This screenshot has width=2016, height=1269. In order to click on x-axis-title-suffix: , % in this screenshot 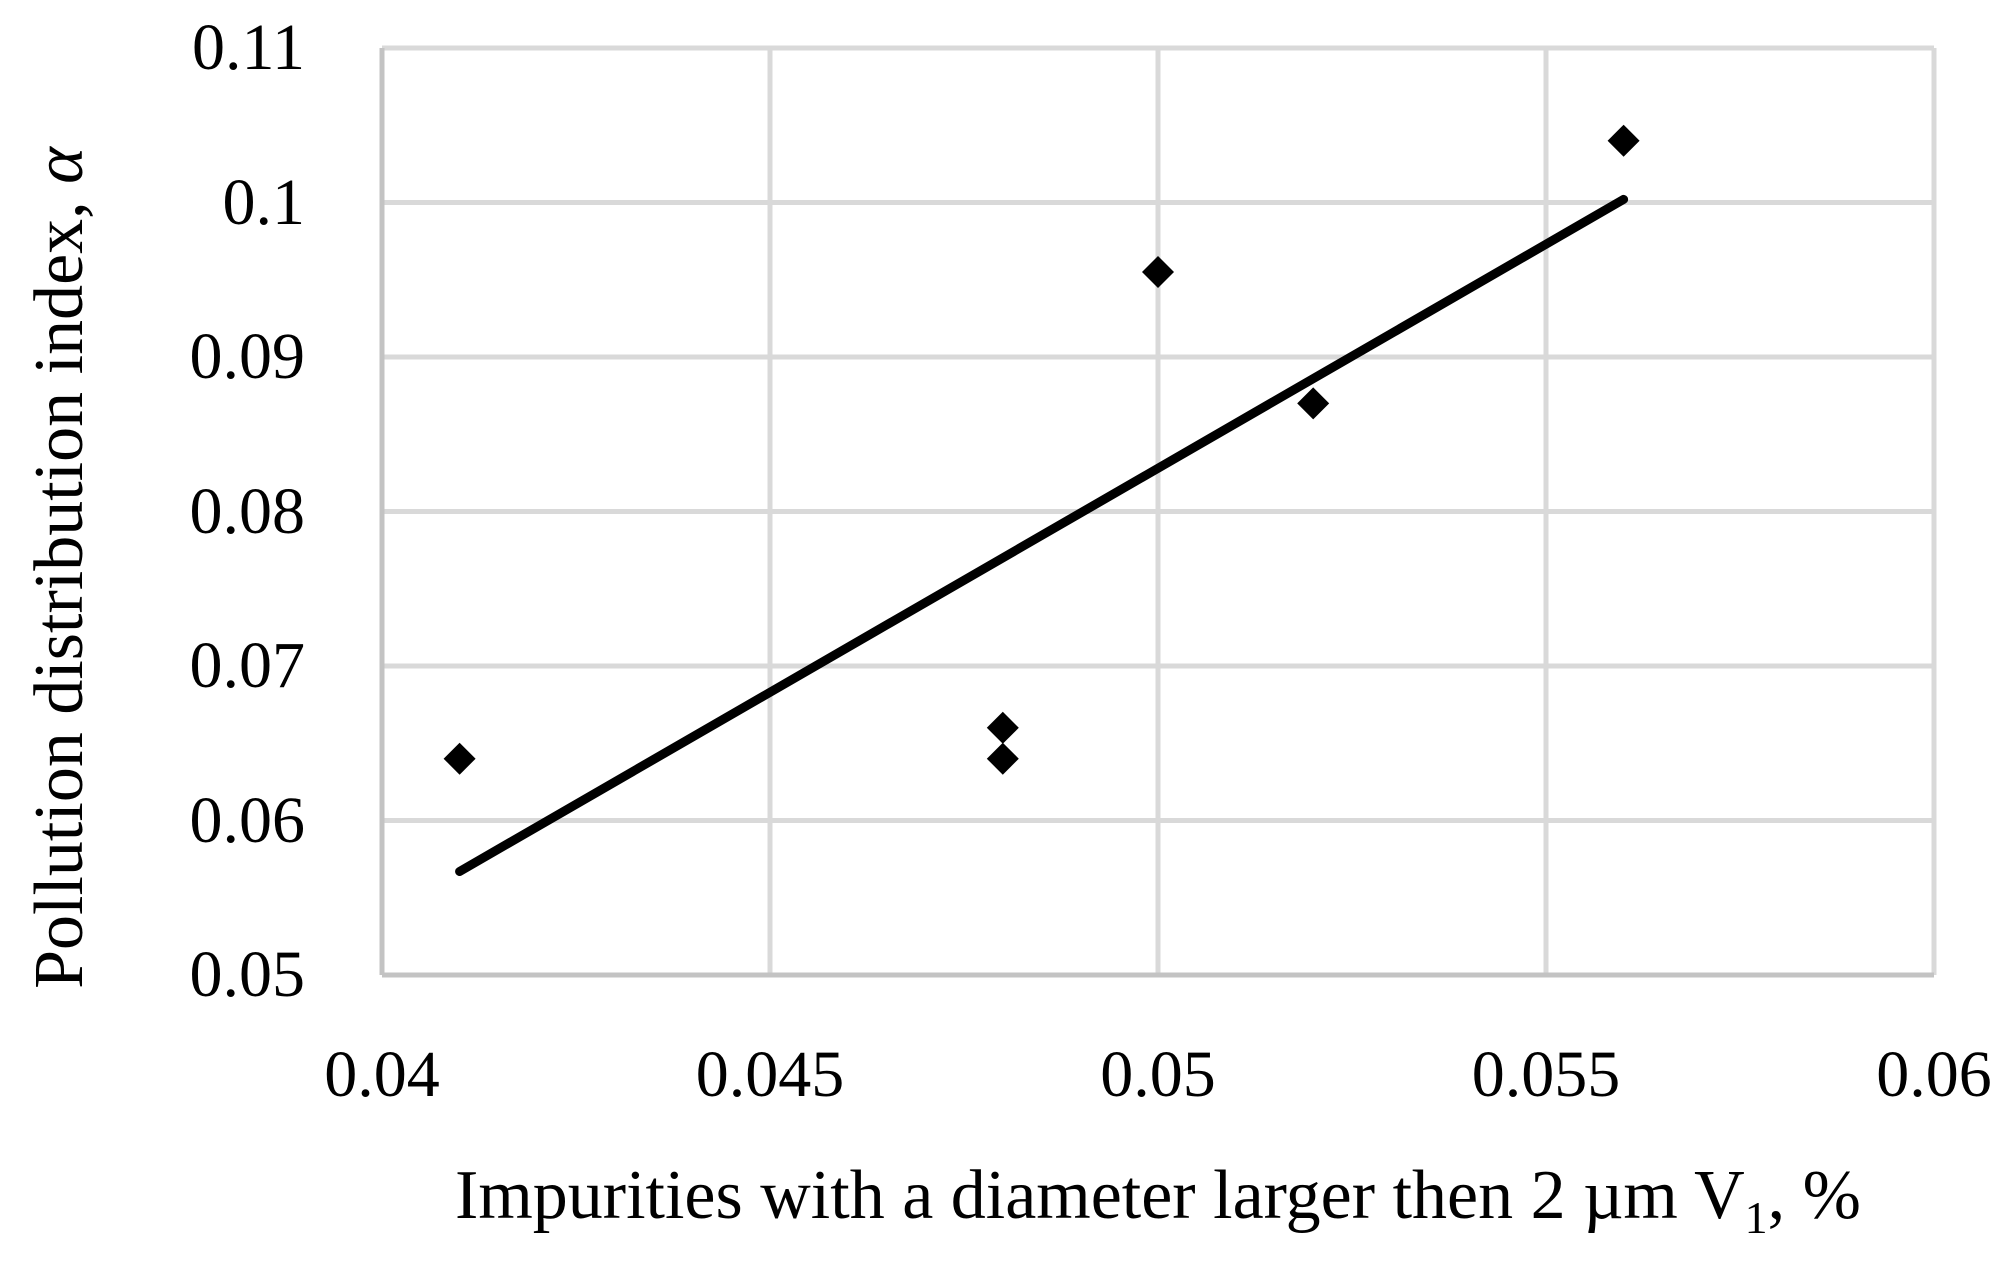, I will do `click(1814, 1195)`.